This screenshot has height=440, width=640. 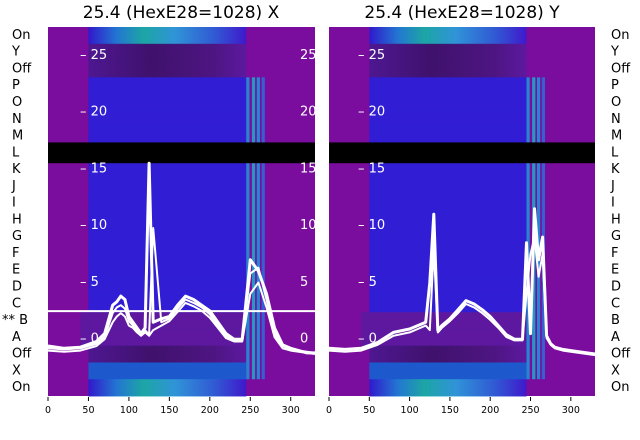 I want to click on black-band, so click(x=181, y=153).